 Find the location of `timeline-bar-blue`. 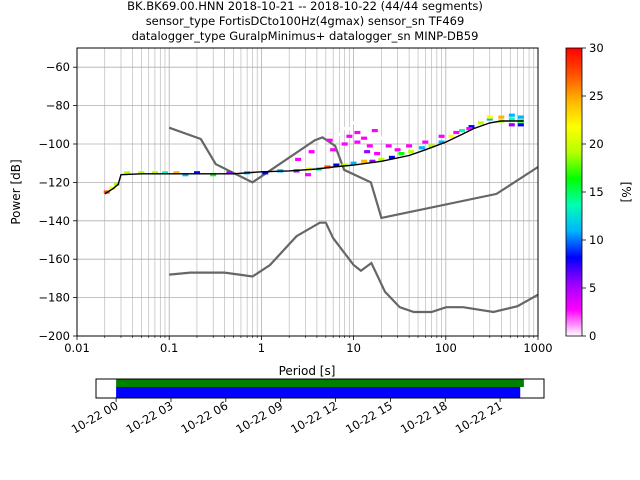

timeline-bar-blue is located at coordinates (318, 392).